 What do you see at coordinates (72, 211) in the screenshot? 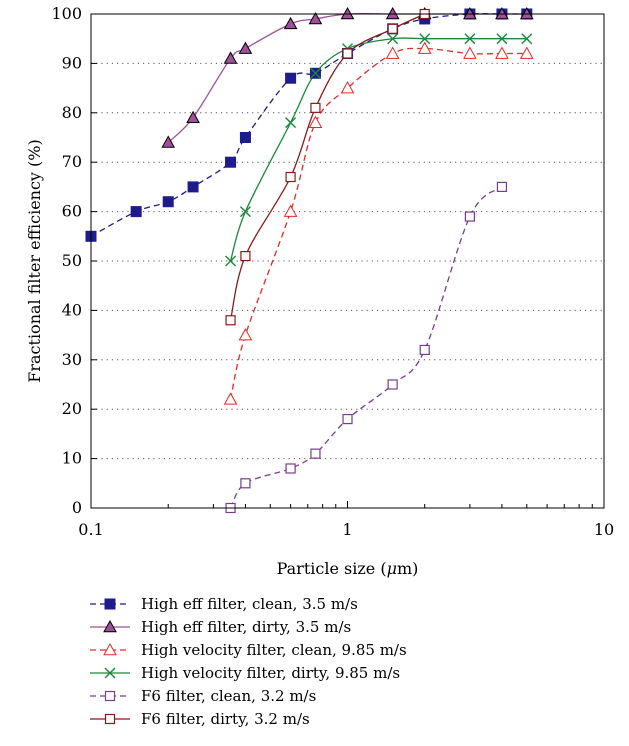
I see `y-tick-label: 60` at bounding box center [72, 211].